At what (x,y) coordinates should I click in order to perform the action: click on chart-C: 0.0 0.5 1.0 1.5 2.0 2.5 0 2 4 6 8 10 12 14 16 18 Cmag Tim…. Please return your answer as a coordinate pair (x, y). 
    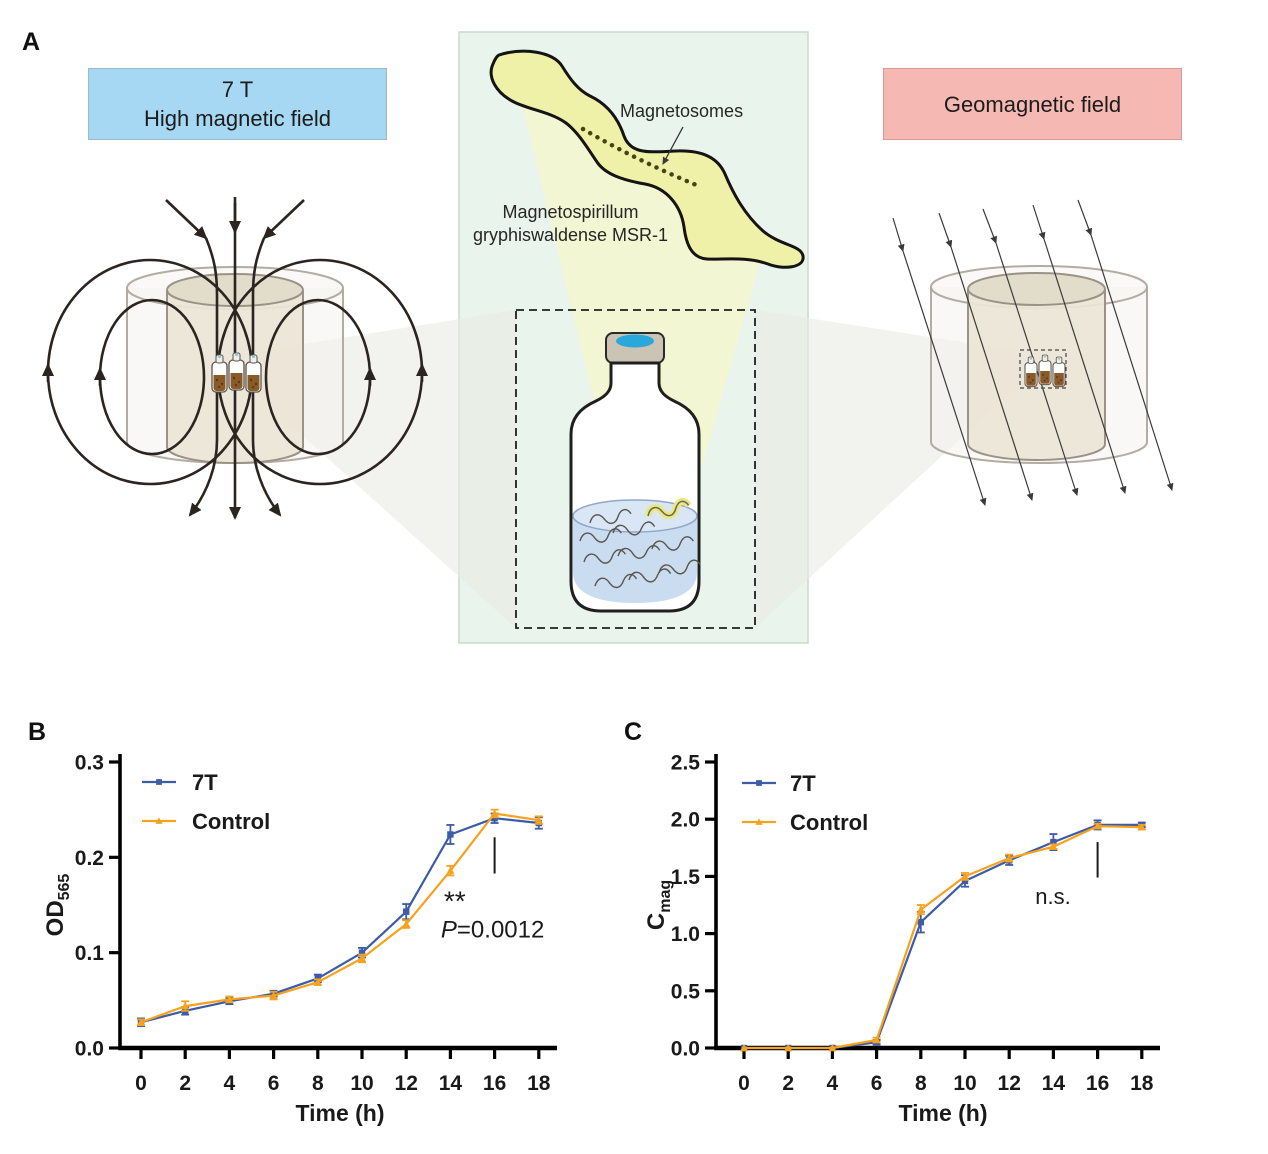
    Looking at the image, I should click on (901, 939).